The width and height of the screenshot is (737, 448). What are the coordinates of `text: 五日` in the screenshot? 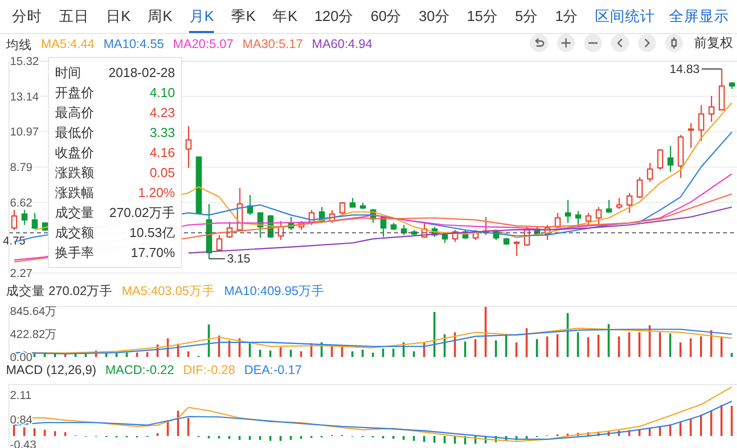 It's located at (74, 17).